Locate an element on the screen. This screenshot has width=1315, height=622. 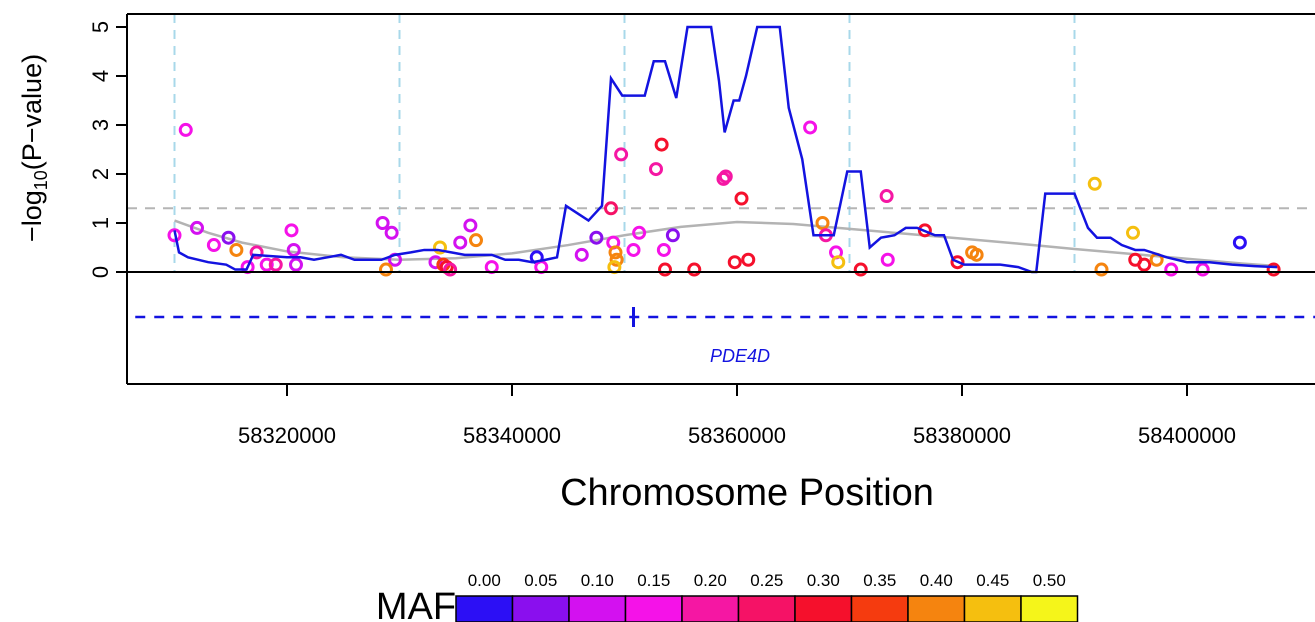
x-tick-label: 58360000 is located at coordinates (737, 435).